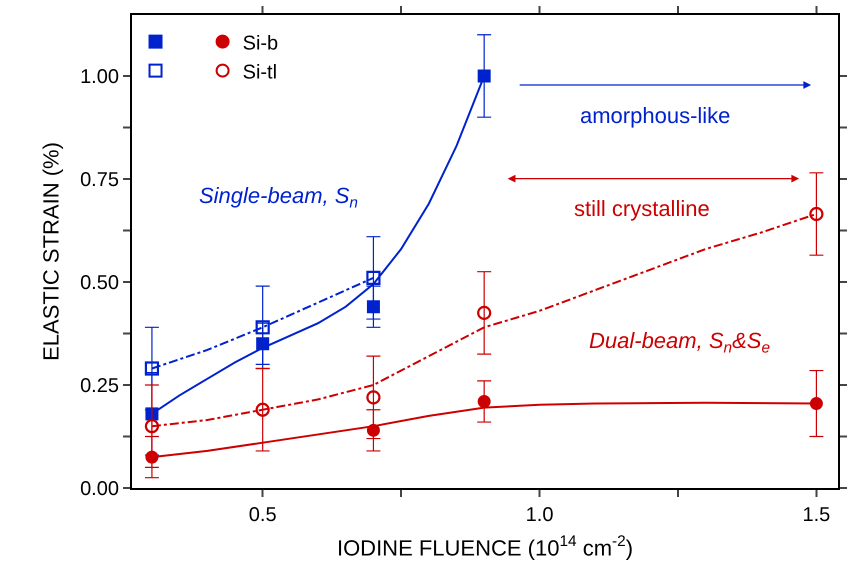 This screenshot has height=586, width=853. Describe the element at coordinates (540, 515) in the screenshot. I see `x-tick-label: 1.0` at that location.